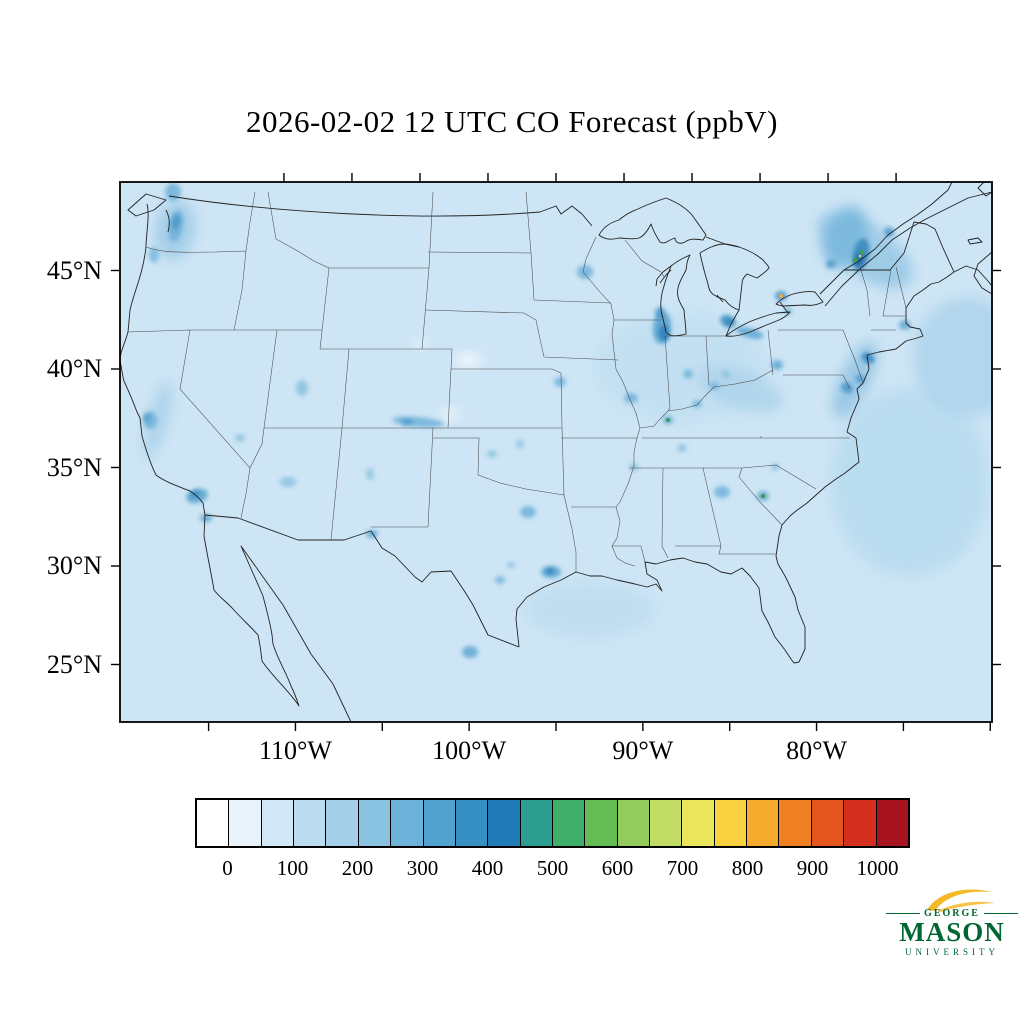 The width and height of the screenshot is (1024, 1024). Describe the element at coordinates (643, 750) in the screenshot. I see `lon-tick-label: 90°W` at that location.